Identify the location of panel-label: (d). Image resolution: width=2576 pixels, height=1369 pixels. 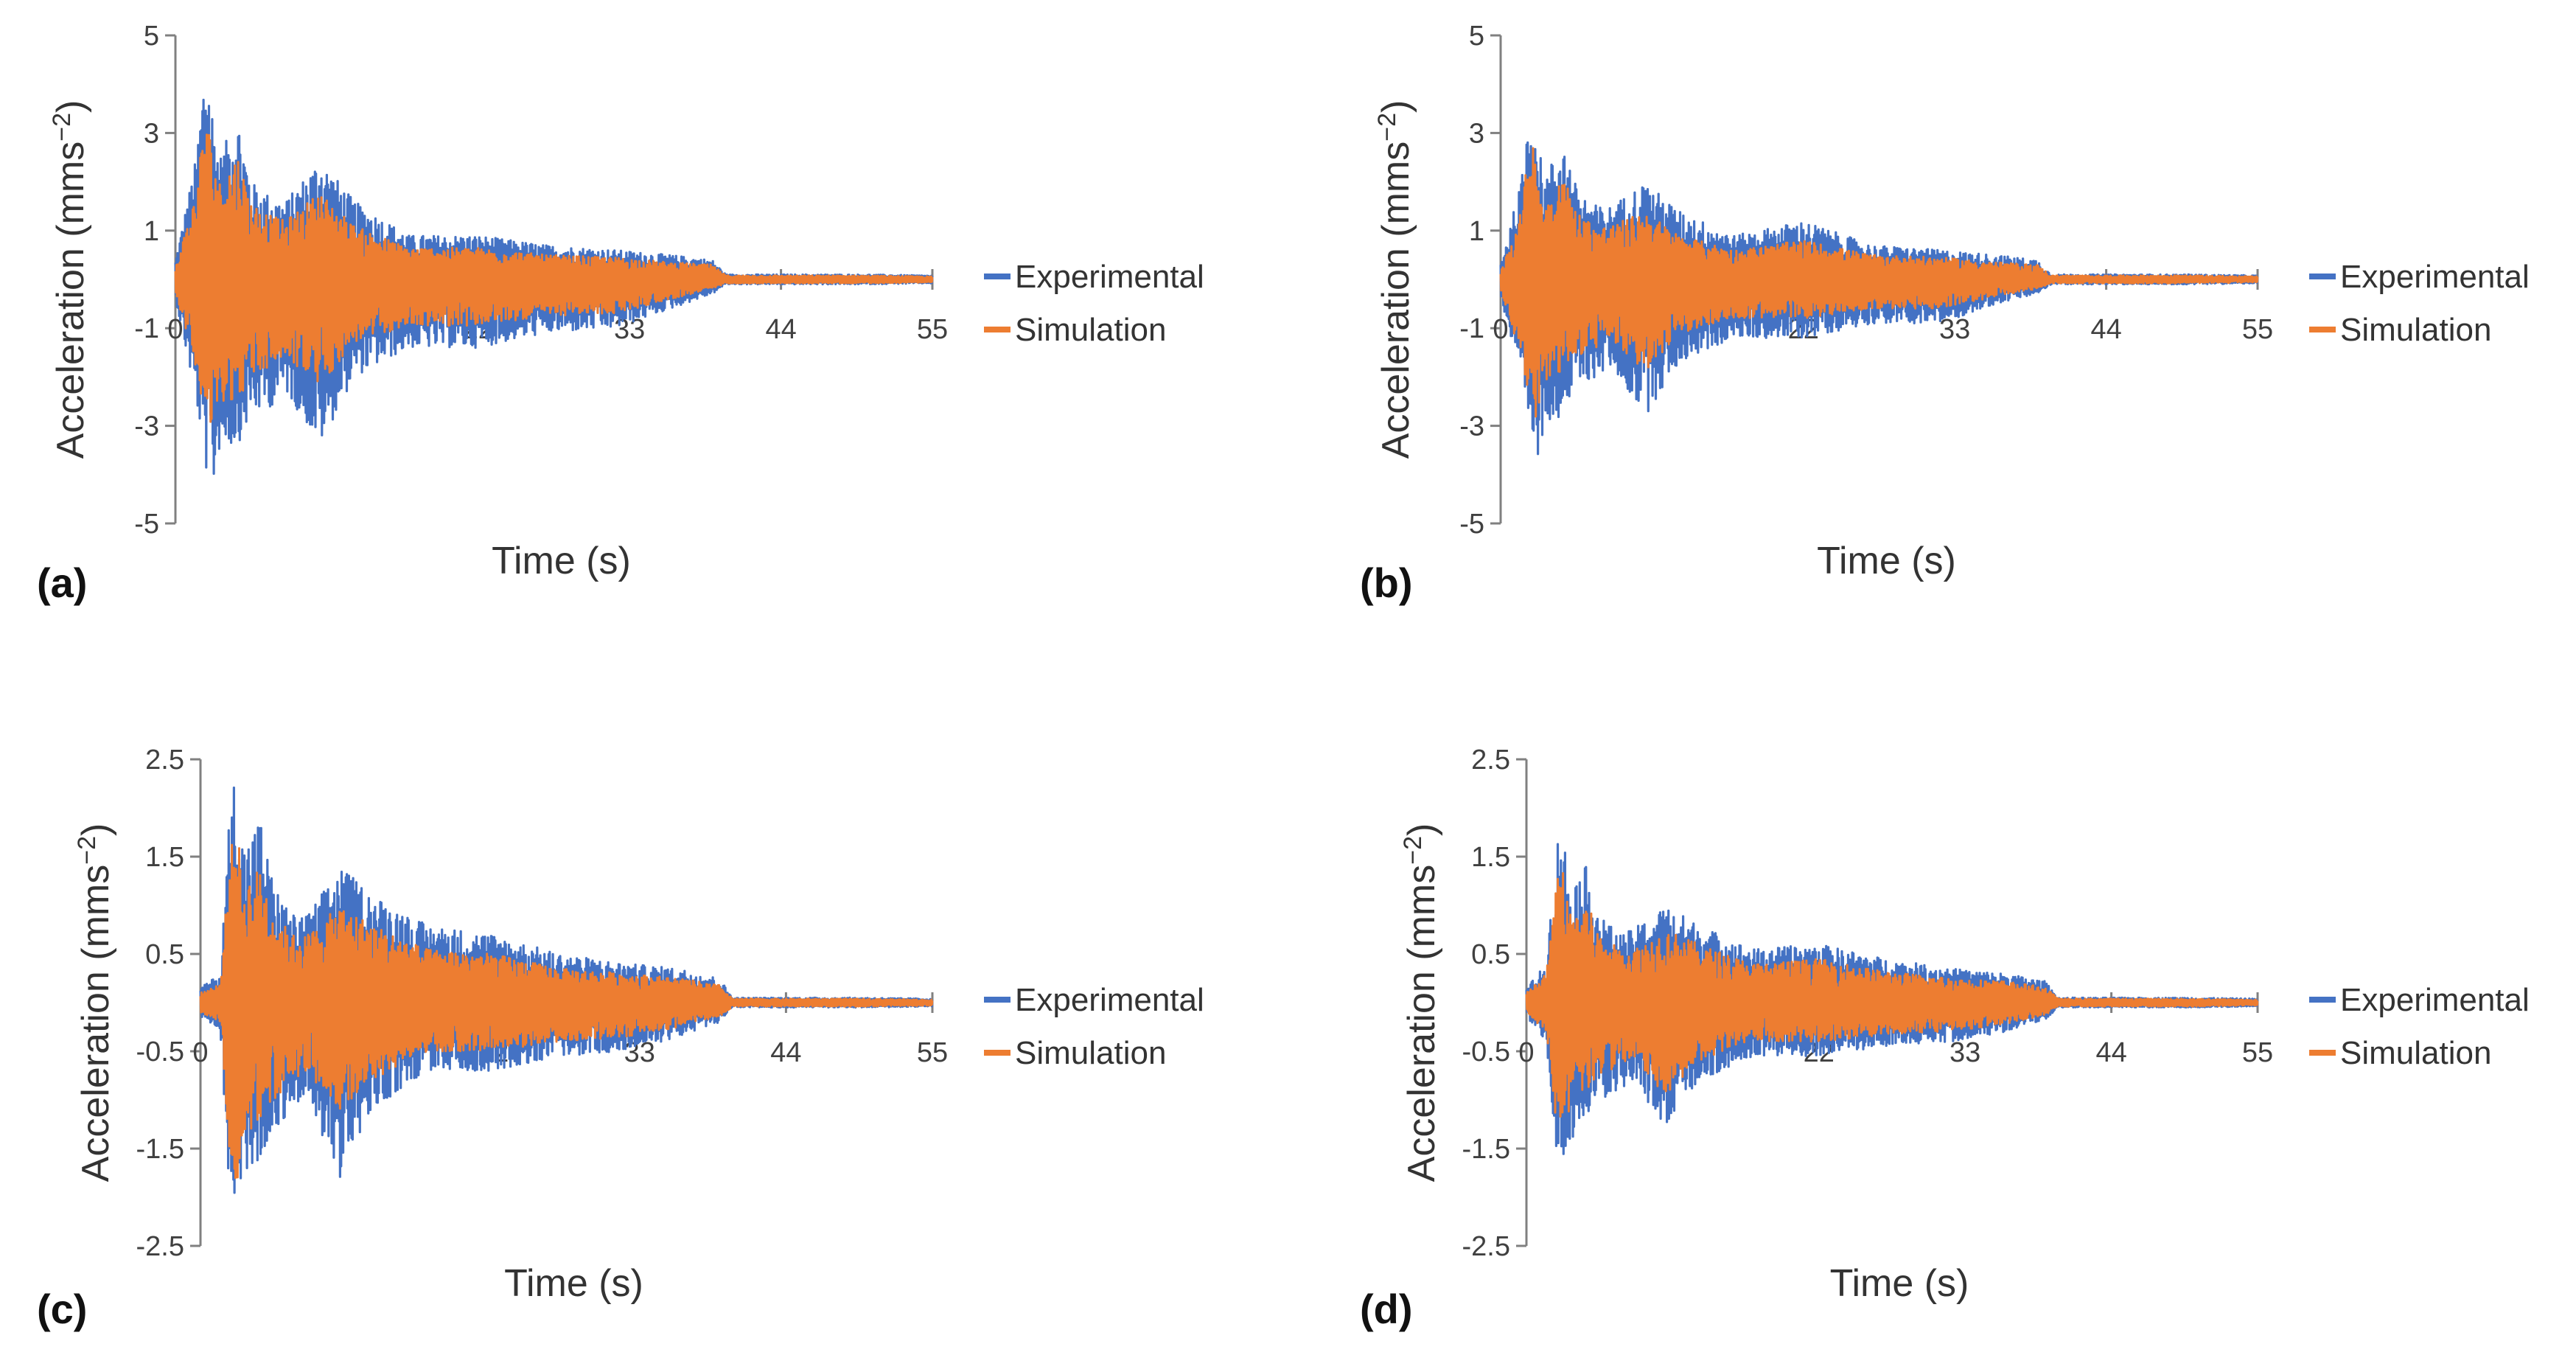
(1386, 1309).